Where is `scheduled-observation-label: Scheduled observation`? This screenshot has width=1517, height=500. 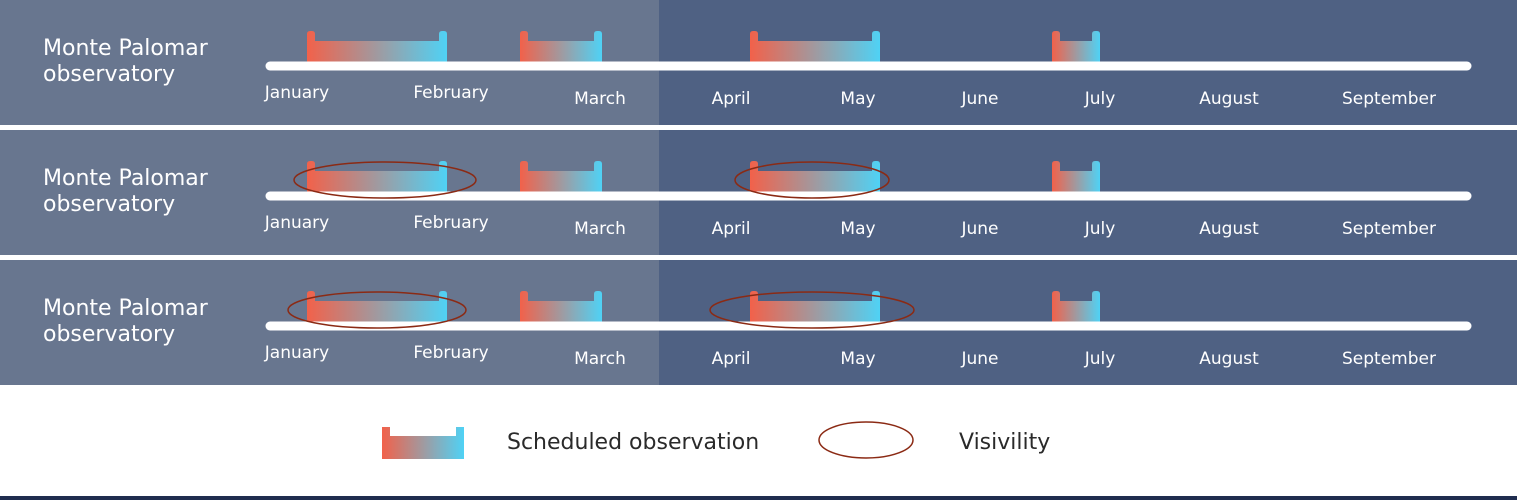 scheduled-observation-label: Scheduled observation is located at coordinates (633, 442).